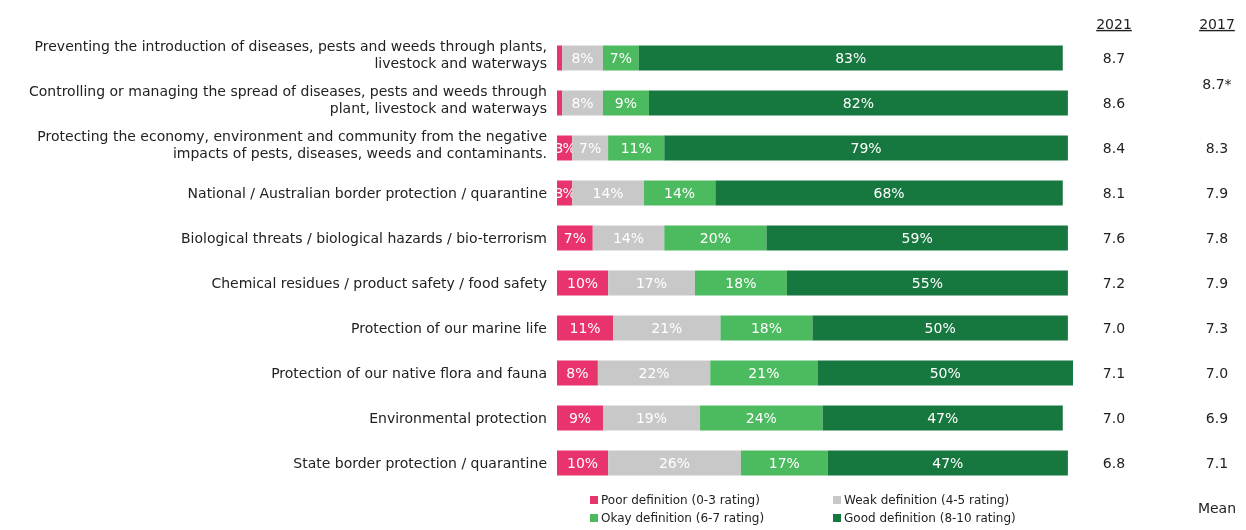 The width and height of the screenshot is (1246, 530). I want to click on data-label: 55%, so click(927, 282).